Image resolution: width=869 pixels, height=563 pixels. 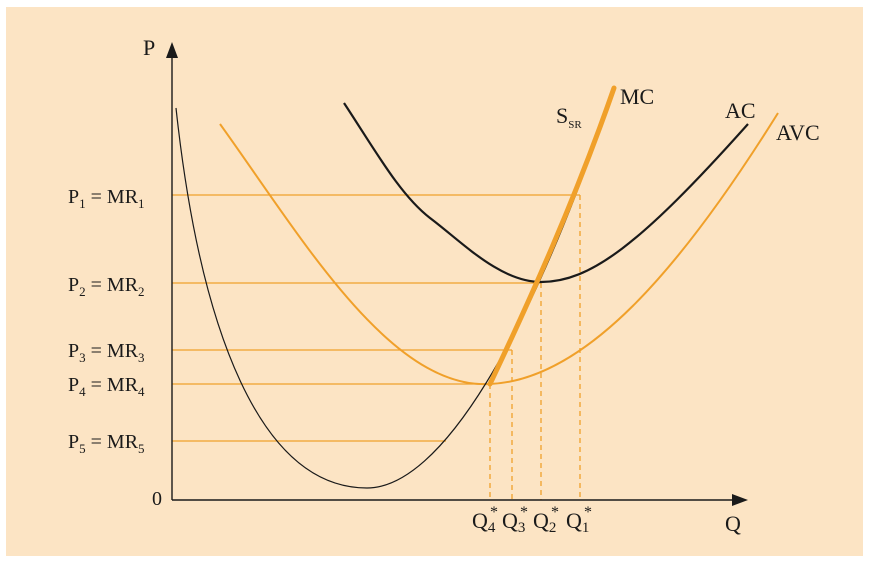 I want to click on mc-label: MC, so click(x=637, y=96).